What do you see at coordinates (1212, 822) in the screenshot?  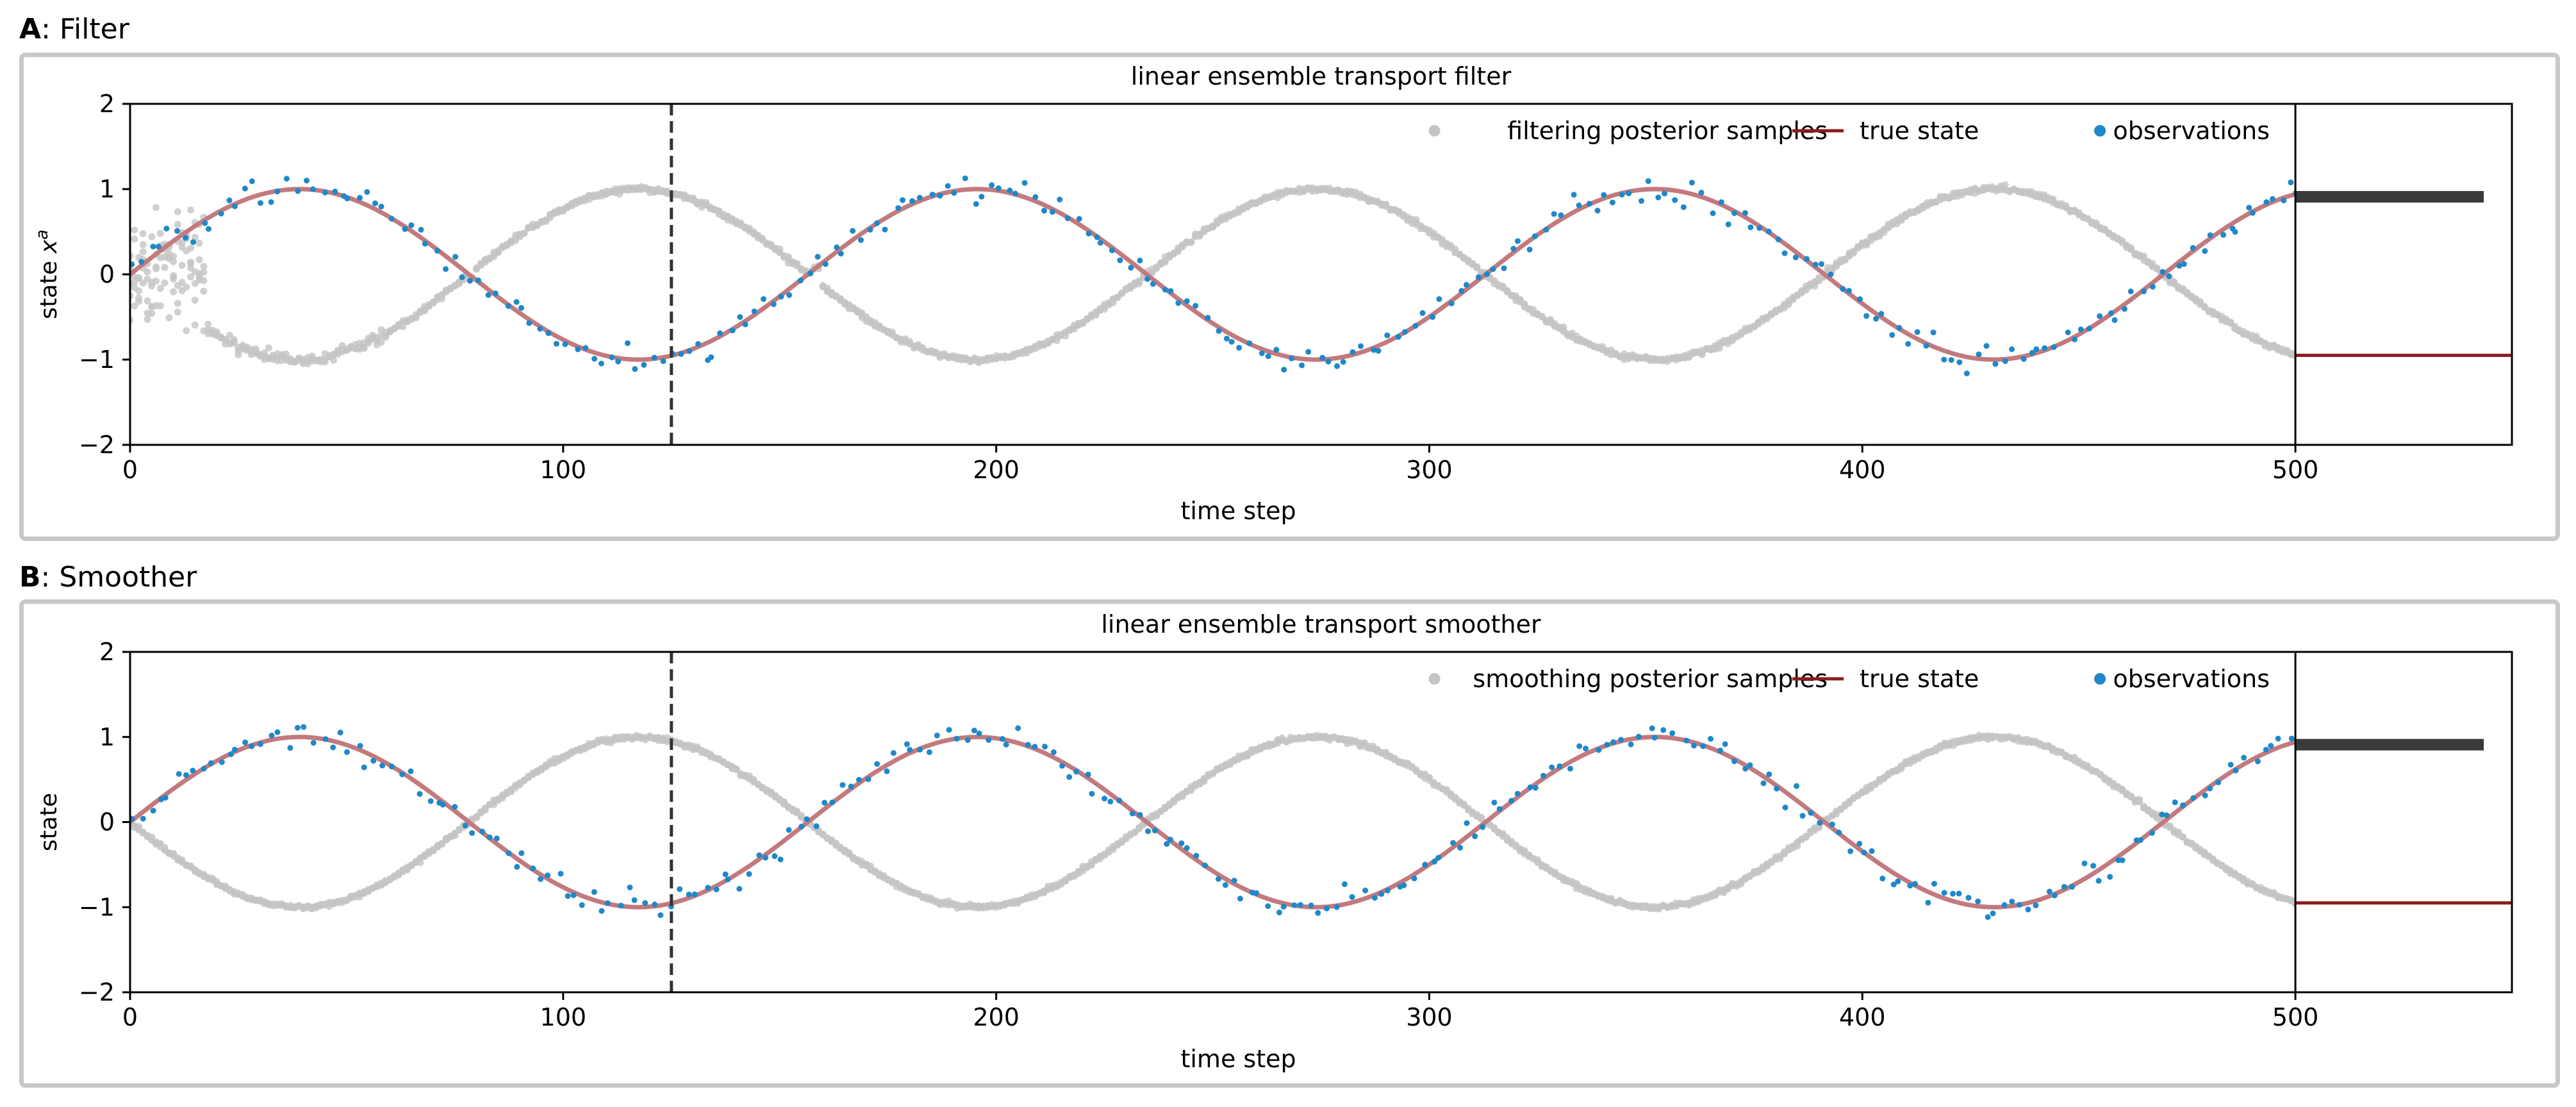 I see `observations` at bounding box center [1212, 822].